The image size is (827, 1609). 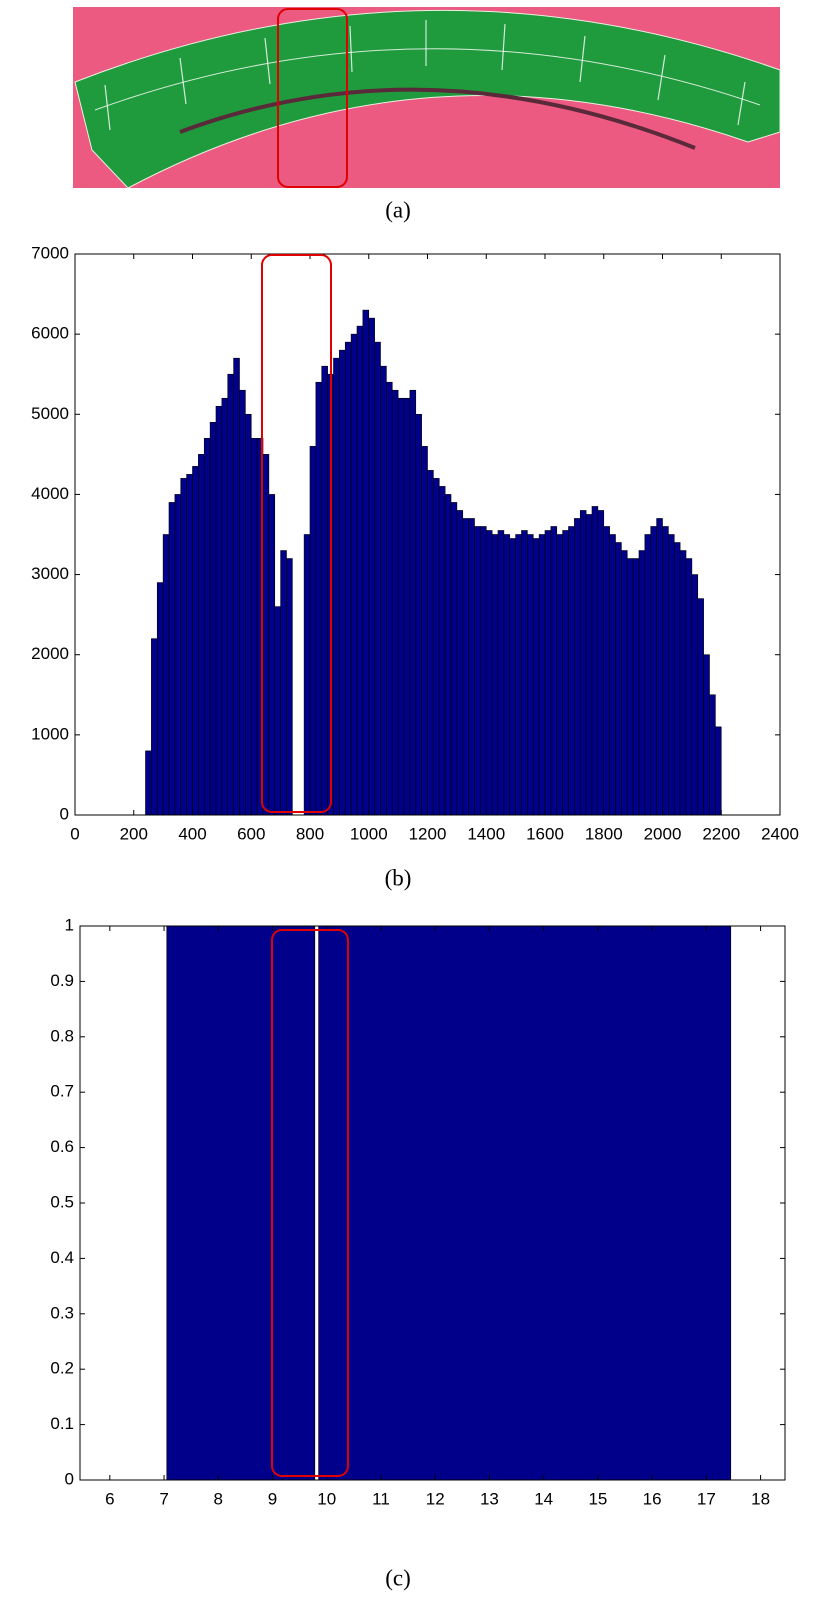 I want to click on x-tick-label: 13, so click(x=489, y=1498).